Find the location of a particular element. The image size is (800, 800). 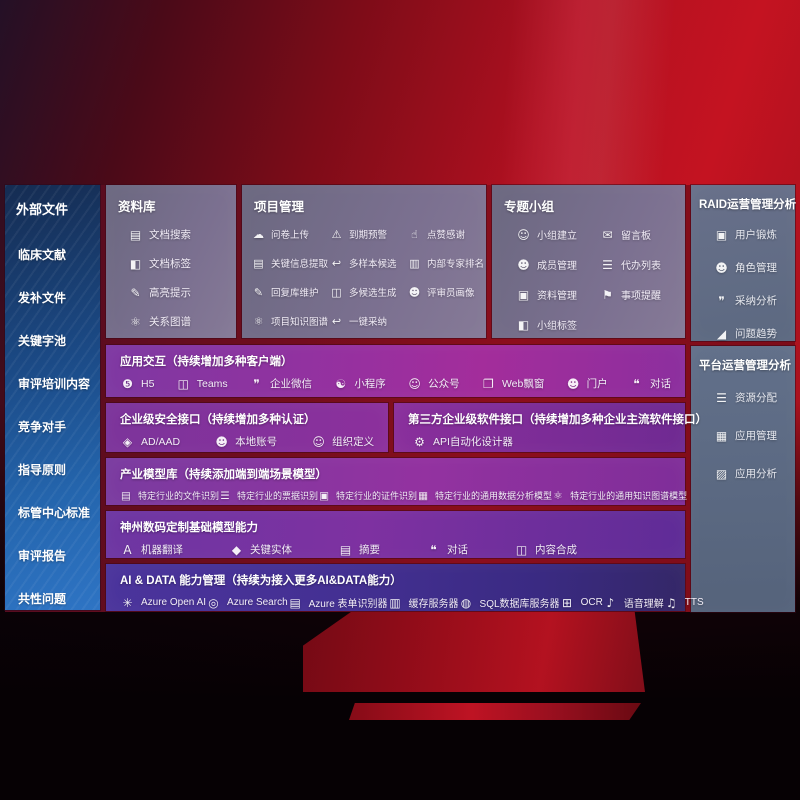

project-feature: ✎ 回复库维护 is located at coordinates (291, 292).